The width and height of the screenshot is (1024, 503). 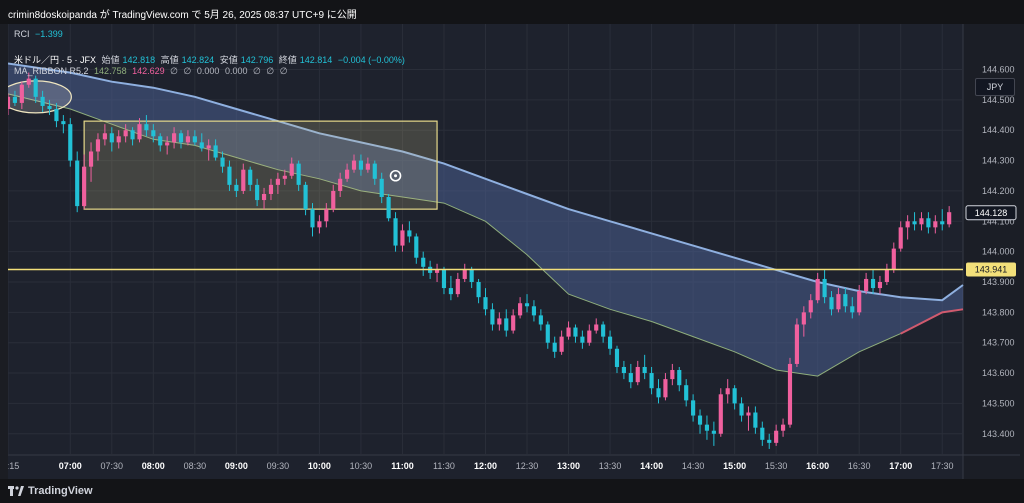 What do you see at coordinates (316, 60) in the screenshot?
I see `close-value: 142.814` at bounding box center [316, 60].